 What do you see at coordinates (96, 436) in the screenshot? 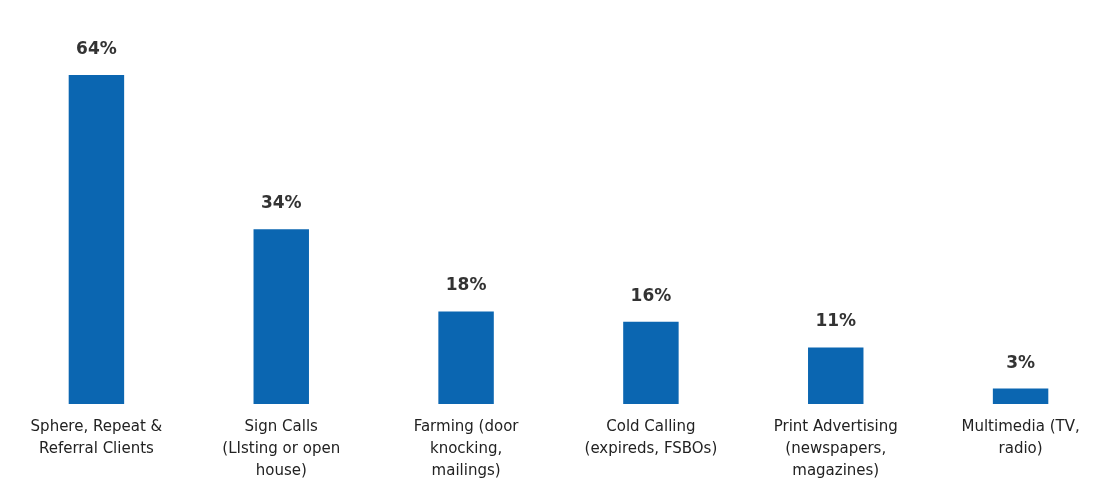
I see `x-tick-label: Sphere, Repeat & Referral Clients` at bounding box center [96, 436].